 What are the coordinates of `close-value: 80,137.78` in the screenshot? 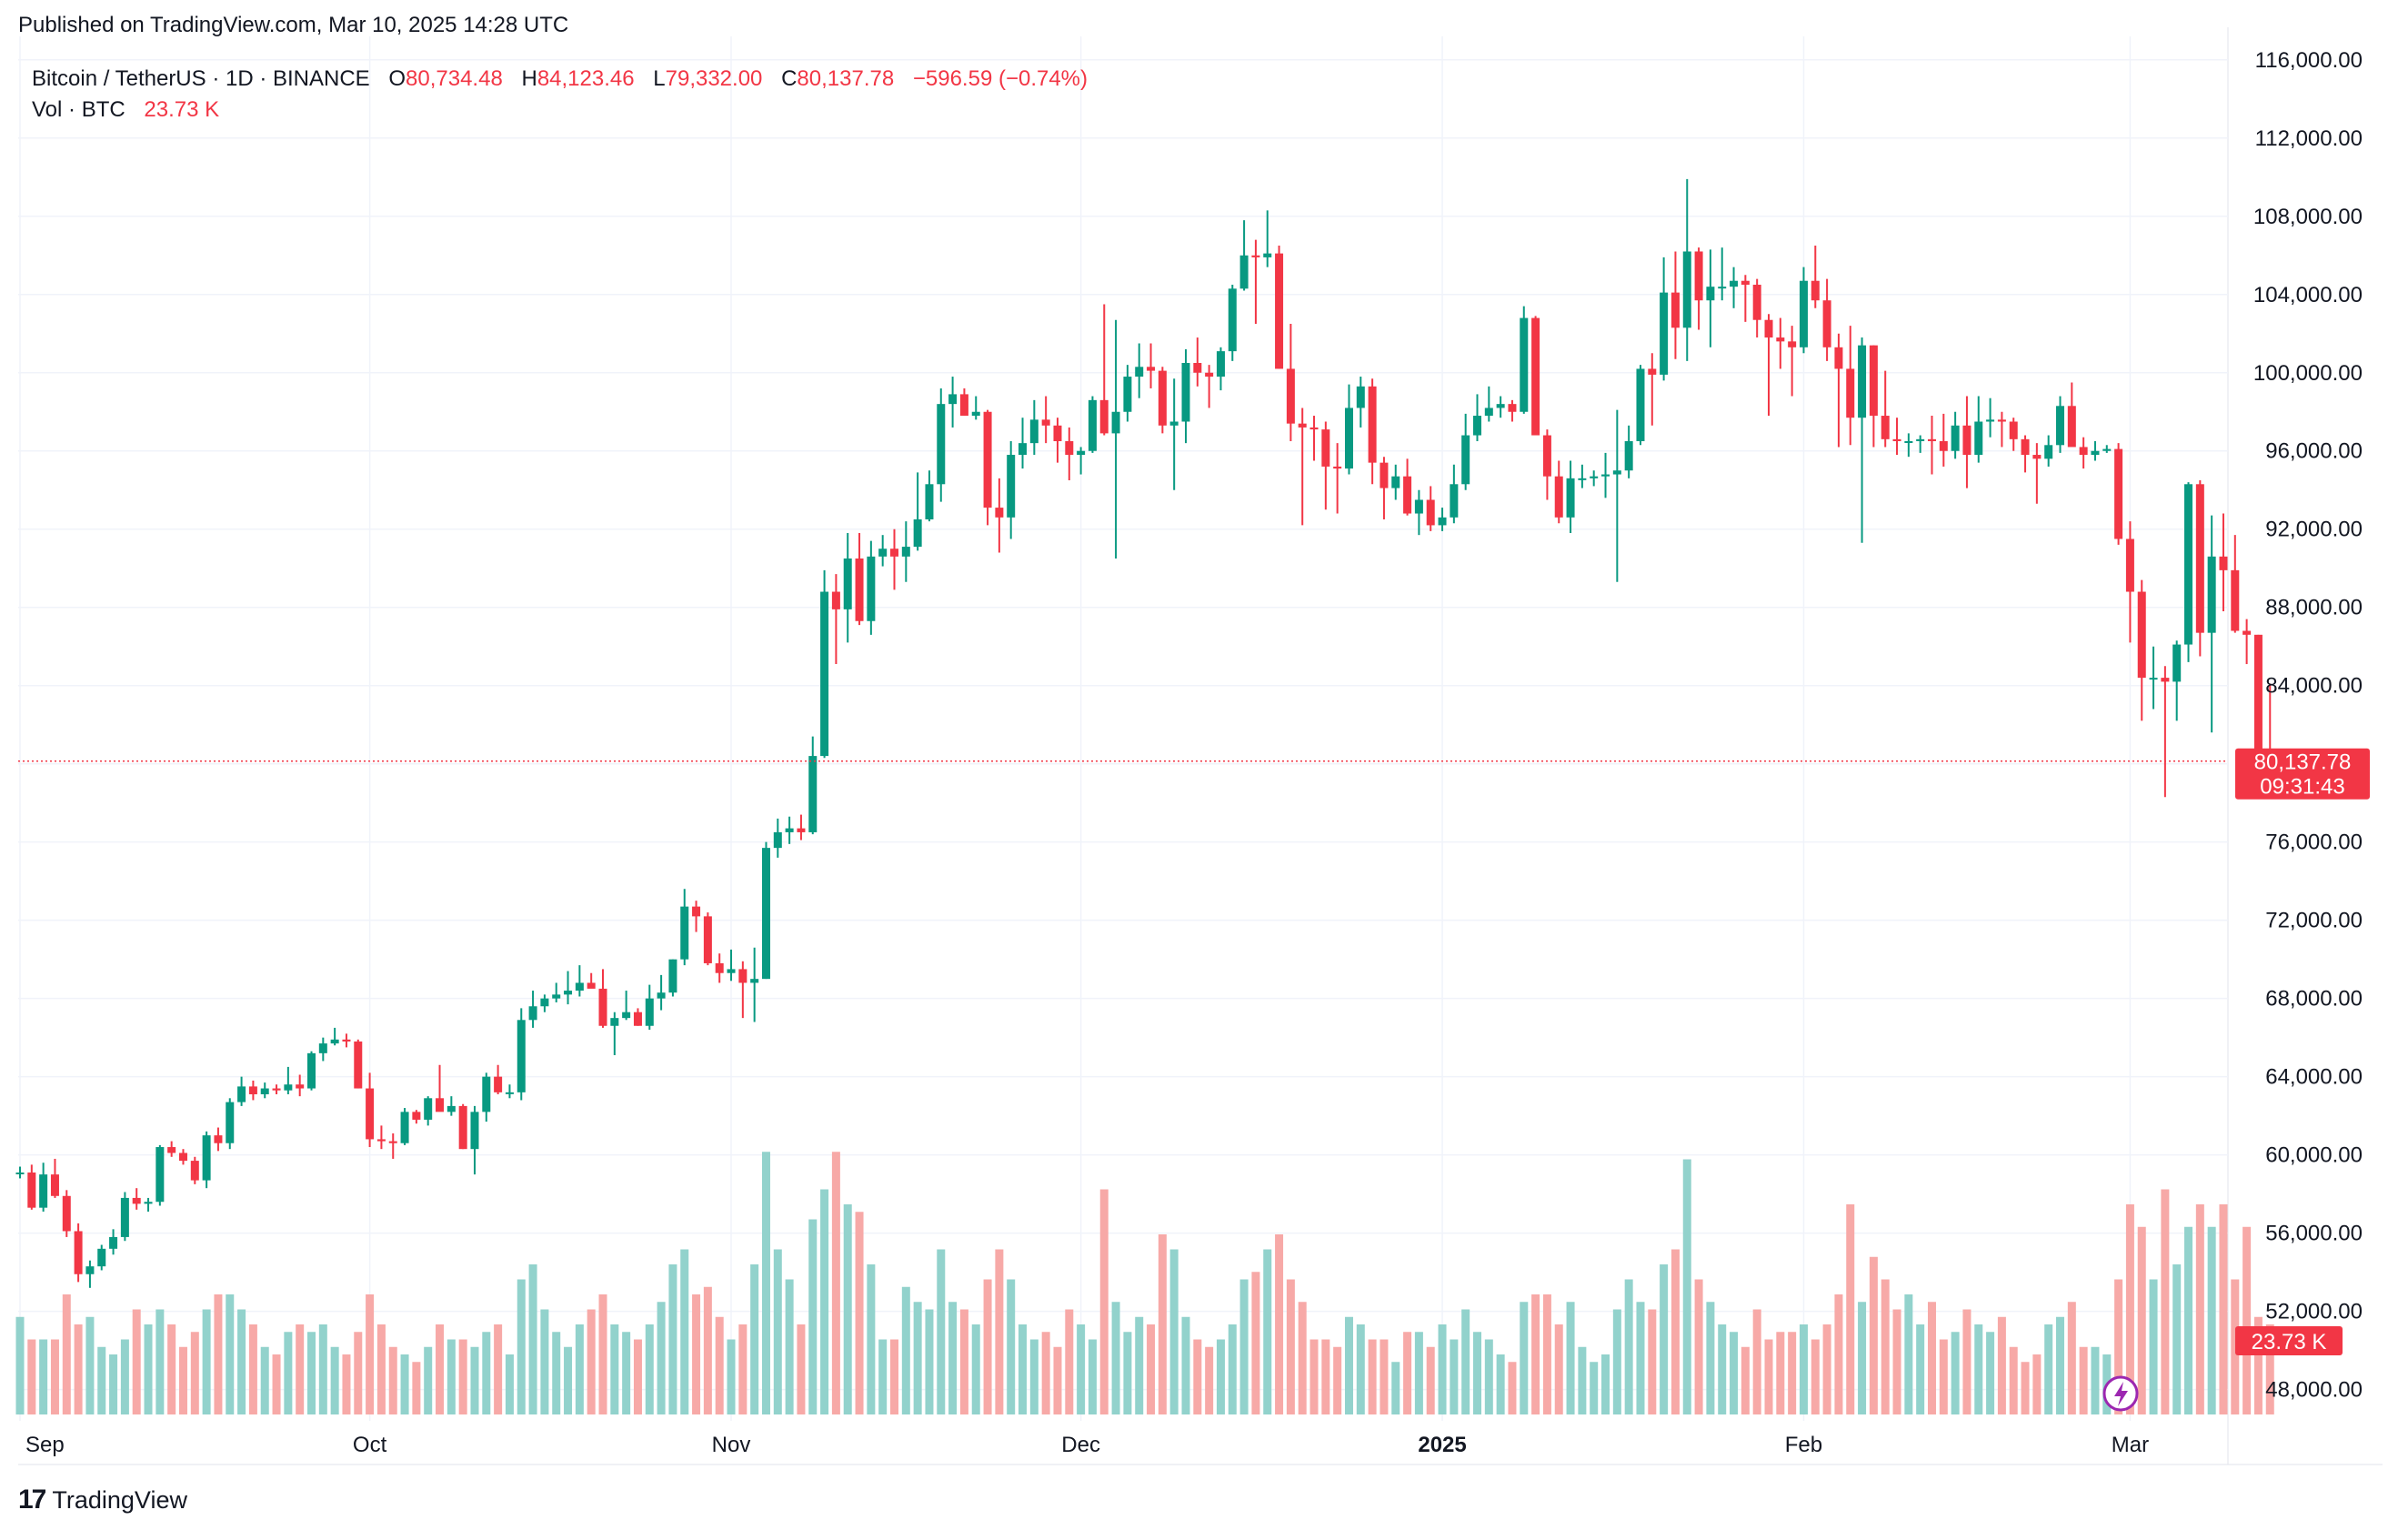 It's located at (846, 79).